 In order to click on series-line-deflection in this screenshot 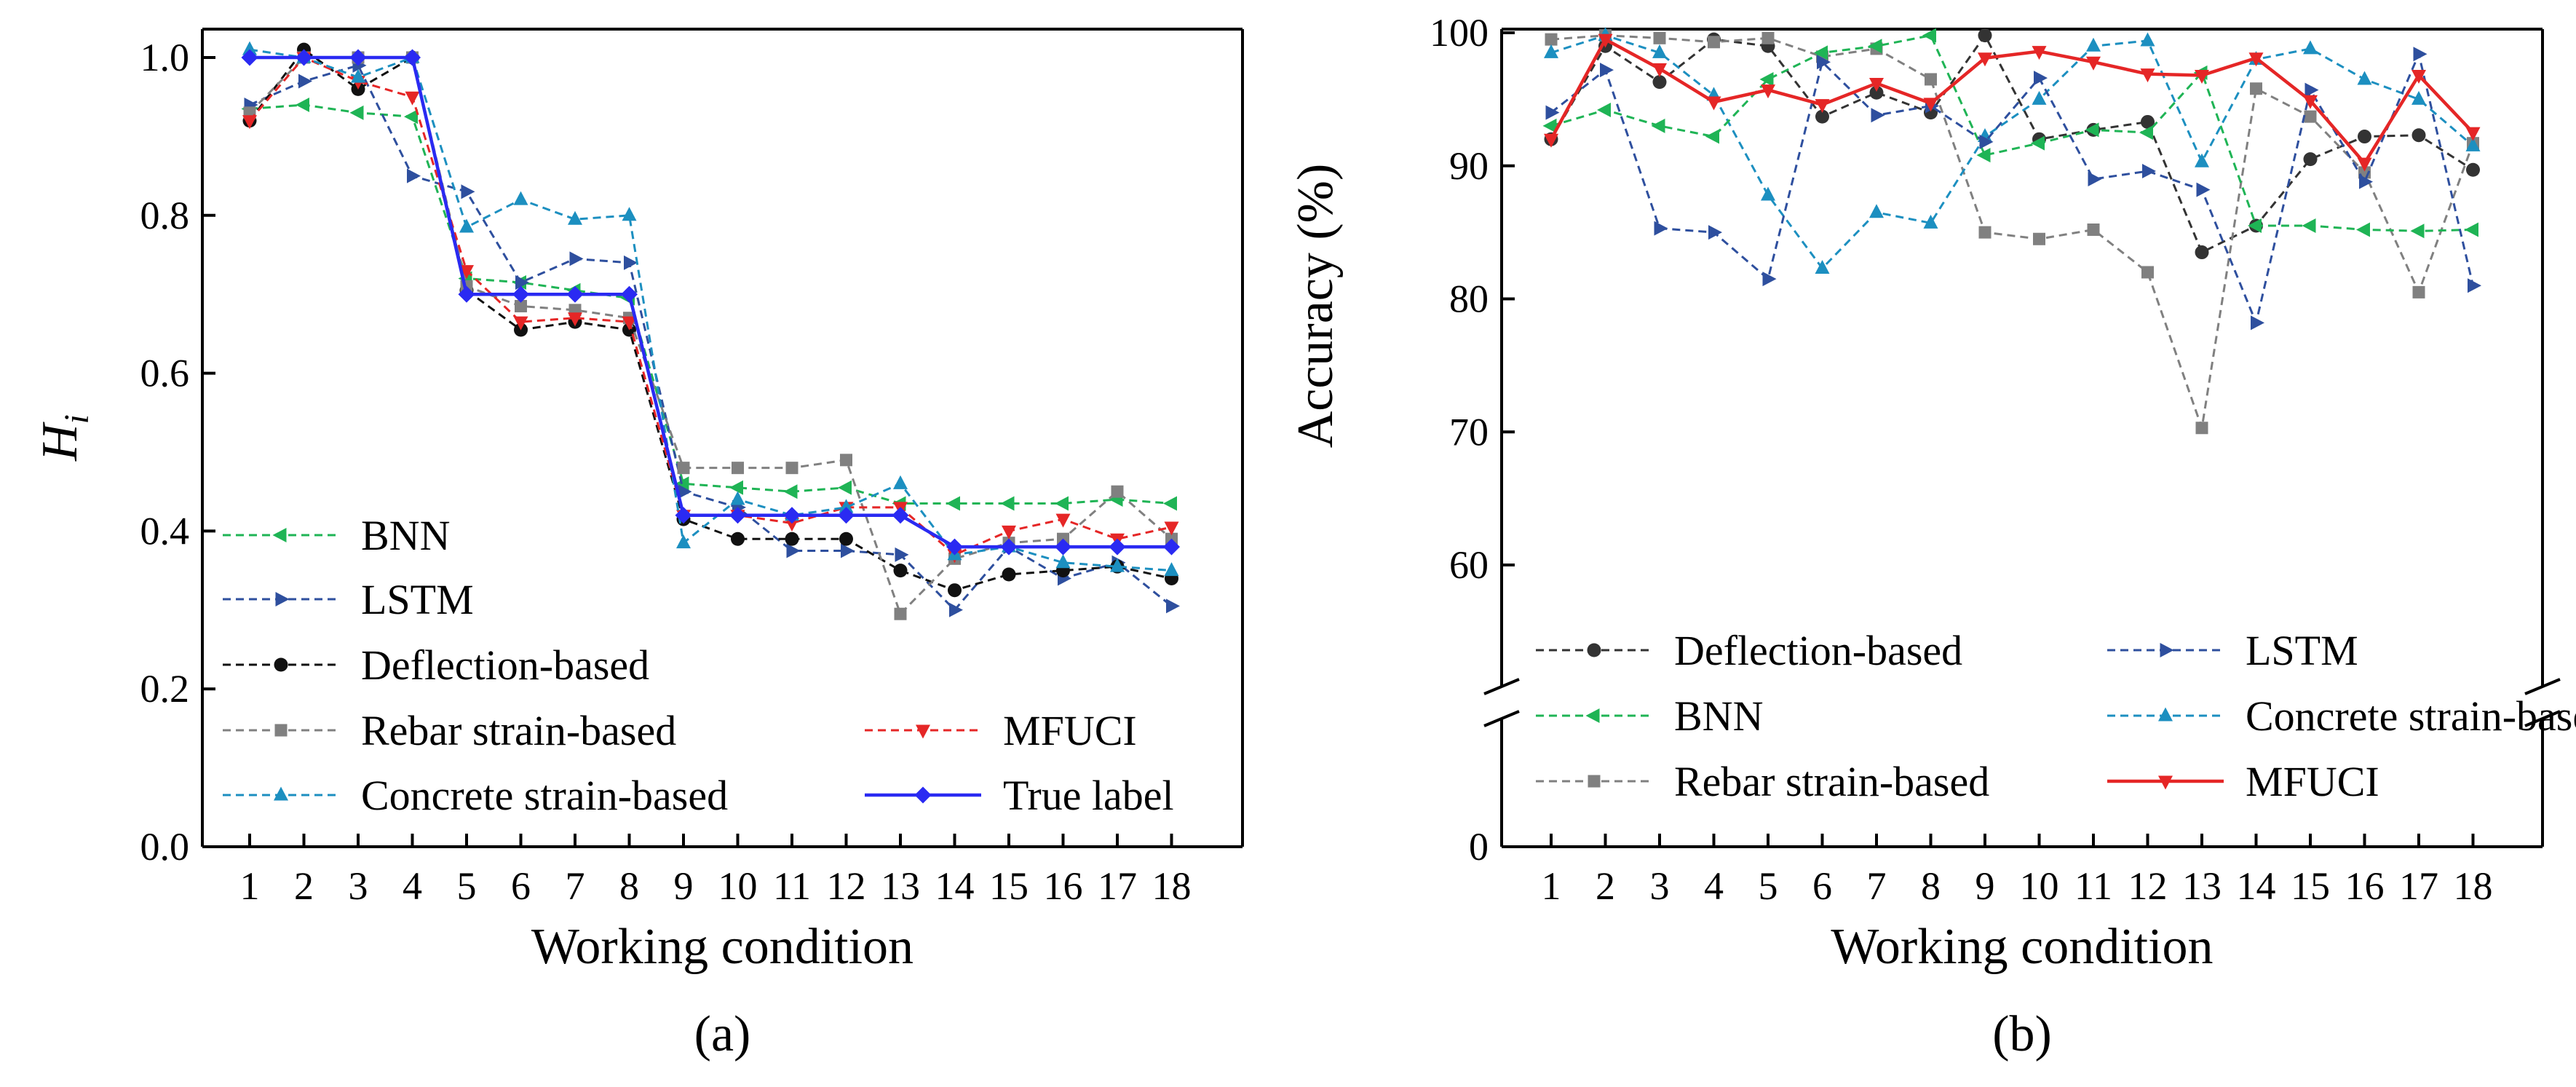, I will do `click(2012, 144)`.